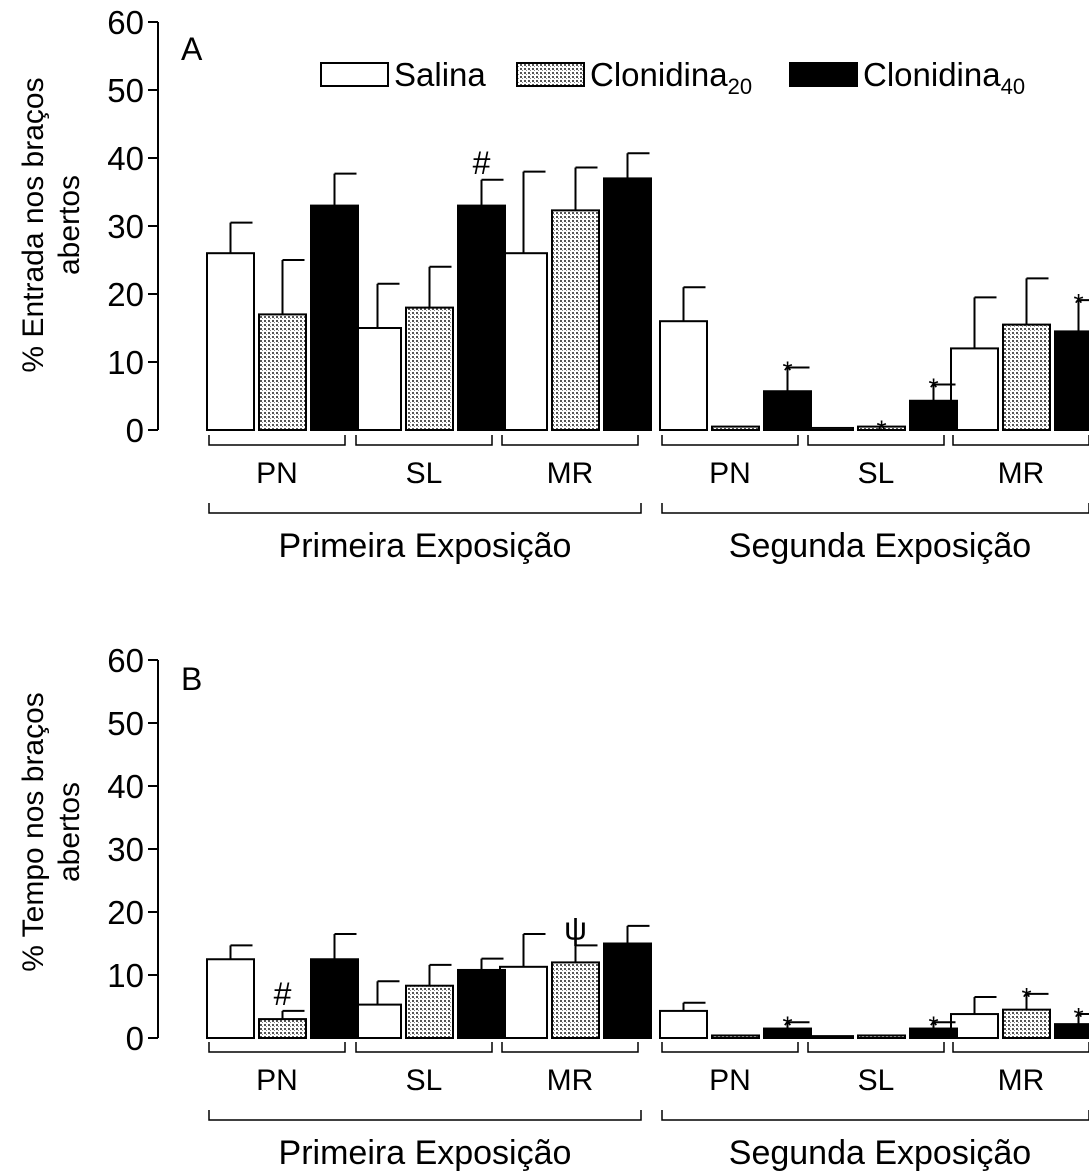 The image size is (1089, 1172). What do you see at coordinates (33, 224) in the screenshot?
I see `y-axis-label-line1: % Entrada nos braços` at bounding box center [33, 224].